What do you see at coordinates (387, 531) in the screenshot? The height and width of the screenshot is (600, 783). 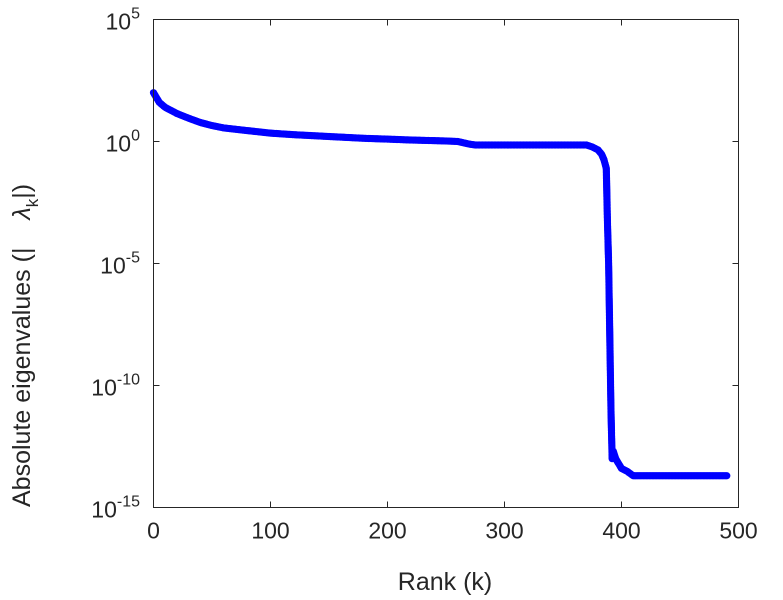 I see `x-tick-label: 200` at bounding box center [387, 531].